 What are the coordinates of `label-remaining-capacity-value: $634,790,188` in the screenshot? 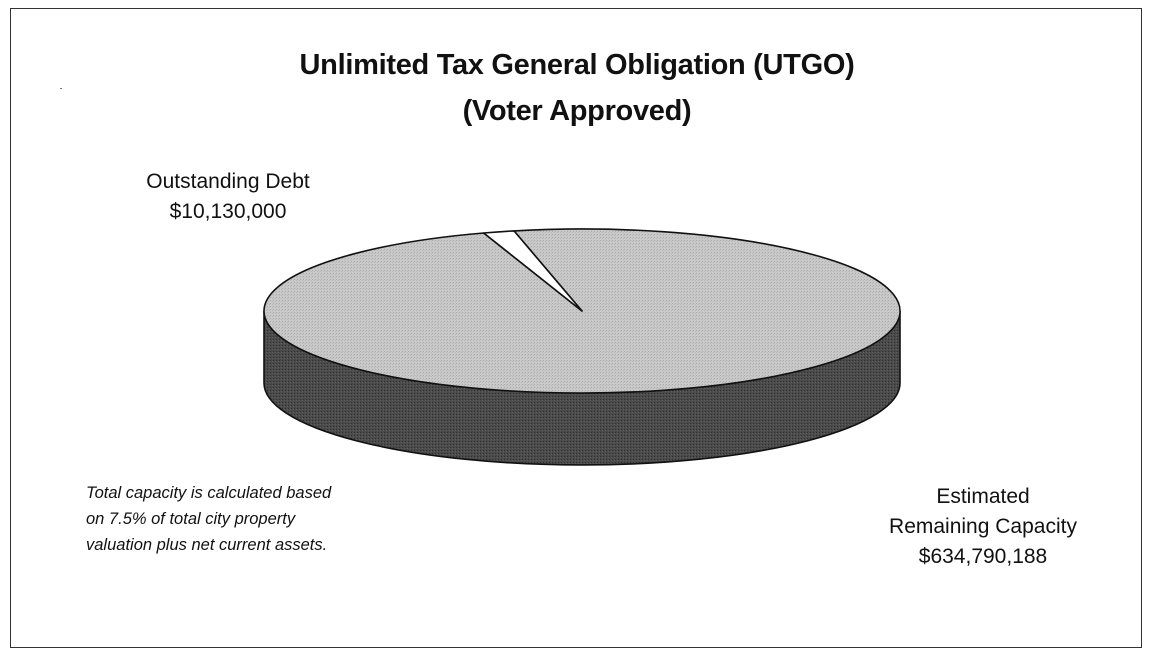 It's located at (983, 556).